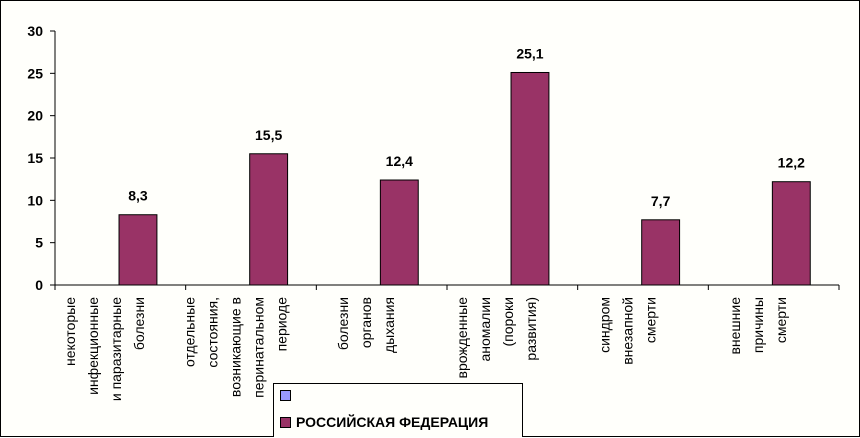 This screenshot has width=860, height=438. What do you see at coordinates (735, 326) in the screenshot?
I see `category-label: внешние` at bounding box center [735, 326].